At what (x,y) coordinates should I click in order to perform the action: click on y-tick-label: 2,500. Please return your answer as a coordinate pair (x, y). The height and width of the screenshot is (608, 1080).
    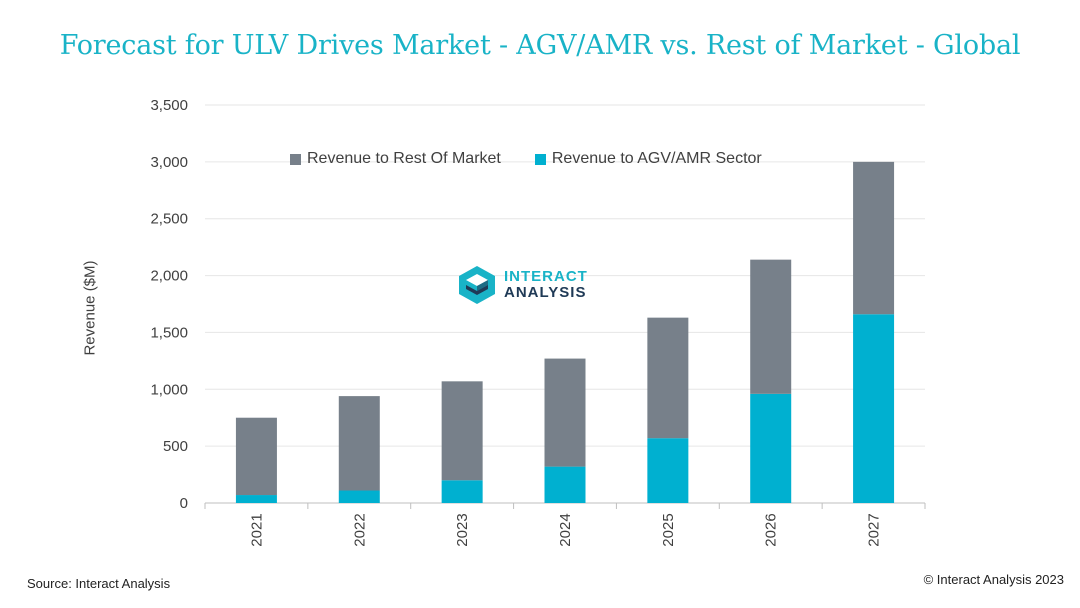
    Looking at the image, I should click on (169, 219).